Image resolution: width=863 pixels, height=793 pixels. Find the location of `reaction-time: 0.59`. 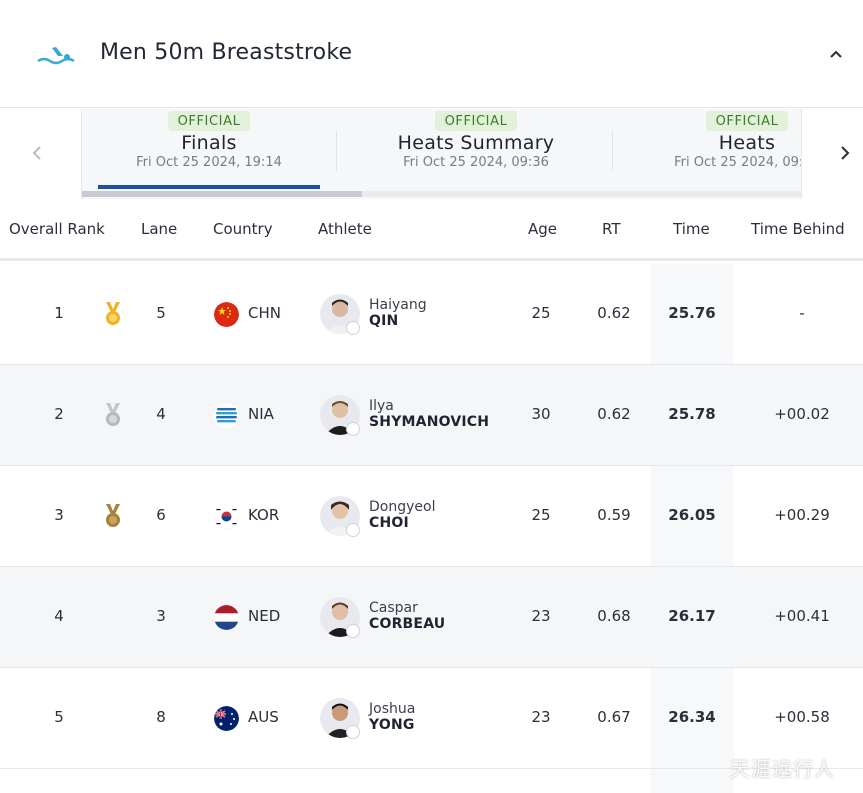

reaction-time: 0.59 is located at coordinates (614, 515).